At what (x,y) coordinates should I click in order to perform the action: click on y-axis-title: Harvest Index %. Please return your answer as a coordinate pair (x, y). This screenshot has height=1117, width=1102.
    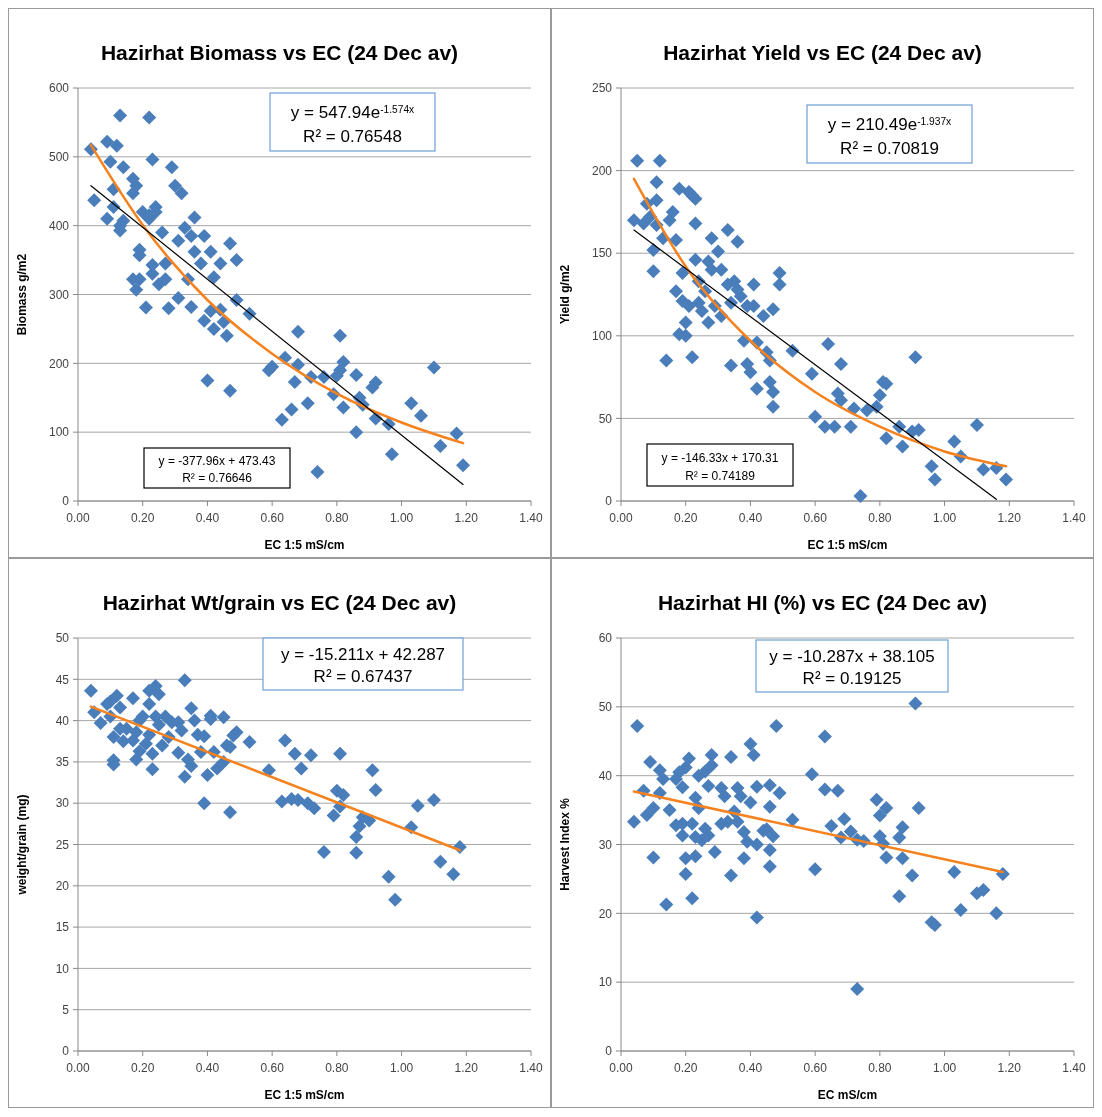
    Looking at the image, I should click on (565, 844).